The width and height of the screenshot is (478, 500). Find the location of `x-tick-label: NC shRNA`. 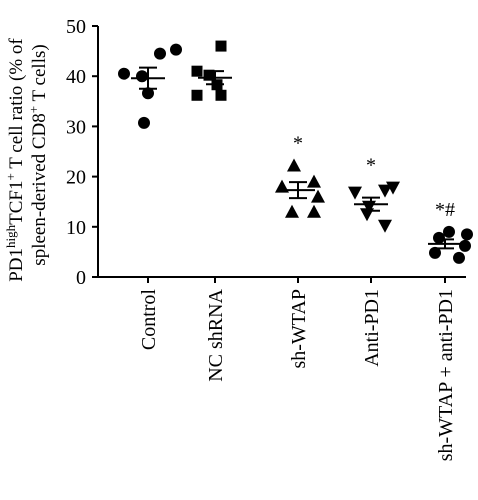

x-tick-label: NC shRNA is located at coordinates (216, 334).